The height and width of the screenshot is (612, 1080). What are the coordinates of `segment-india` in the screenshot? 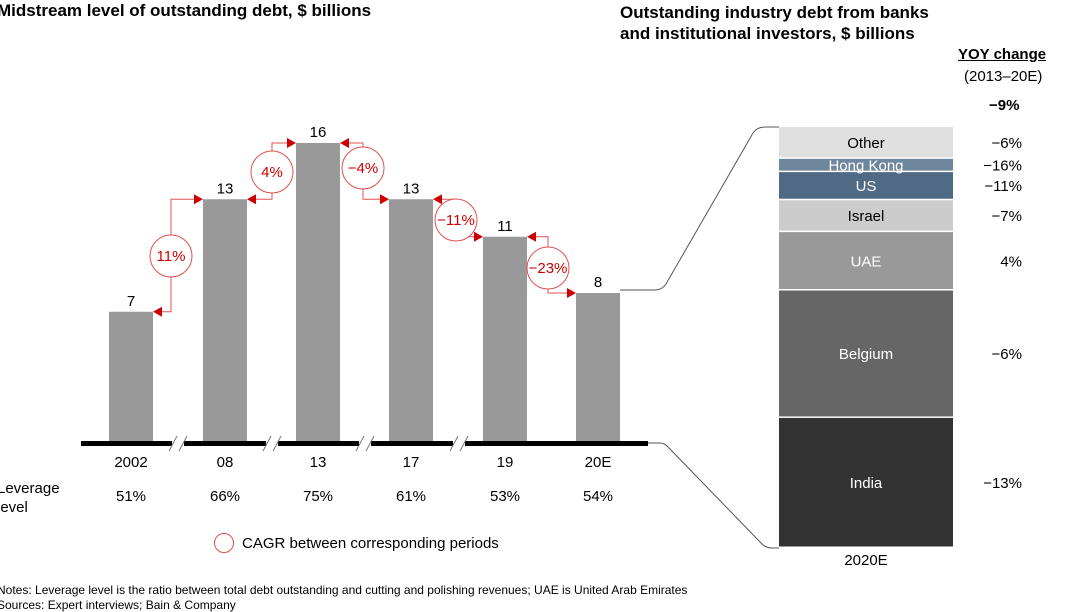 It's located at (866, 482).